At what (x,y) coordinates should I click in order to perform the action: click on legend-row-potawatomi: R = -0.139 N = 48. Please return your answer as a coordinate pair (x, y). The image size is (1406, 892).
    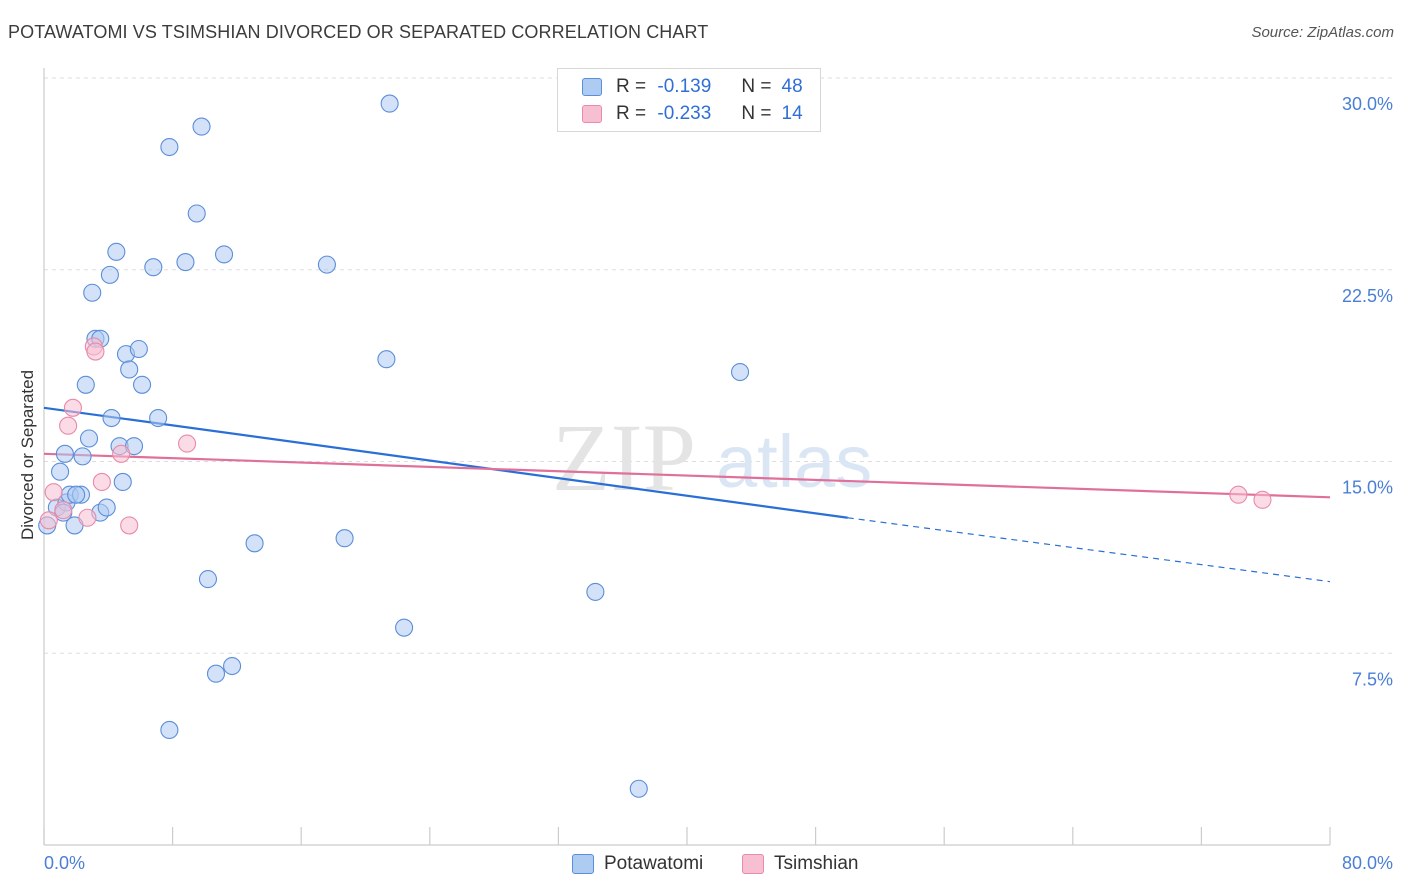
    Looking at the image, I should click on (692, 87).